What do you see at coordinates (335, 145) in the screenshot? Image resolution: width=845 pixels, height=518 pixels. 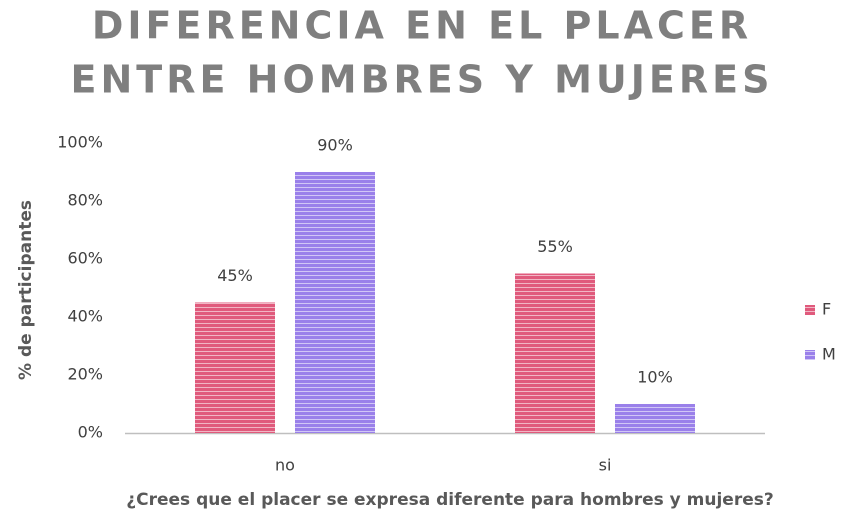 I see `value-label: 90%` at bounding box center [335, 145].